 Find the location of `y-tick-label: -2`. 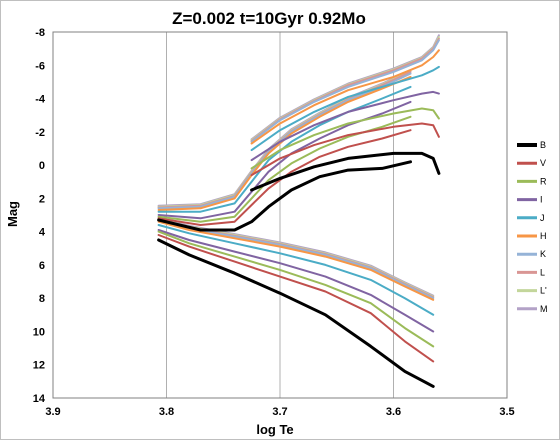

y-tick-label: -2 is located at coordinates (40, 133).